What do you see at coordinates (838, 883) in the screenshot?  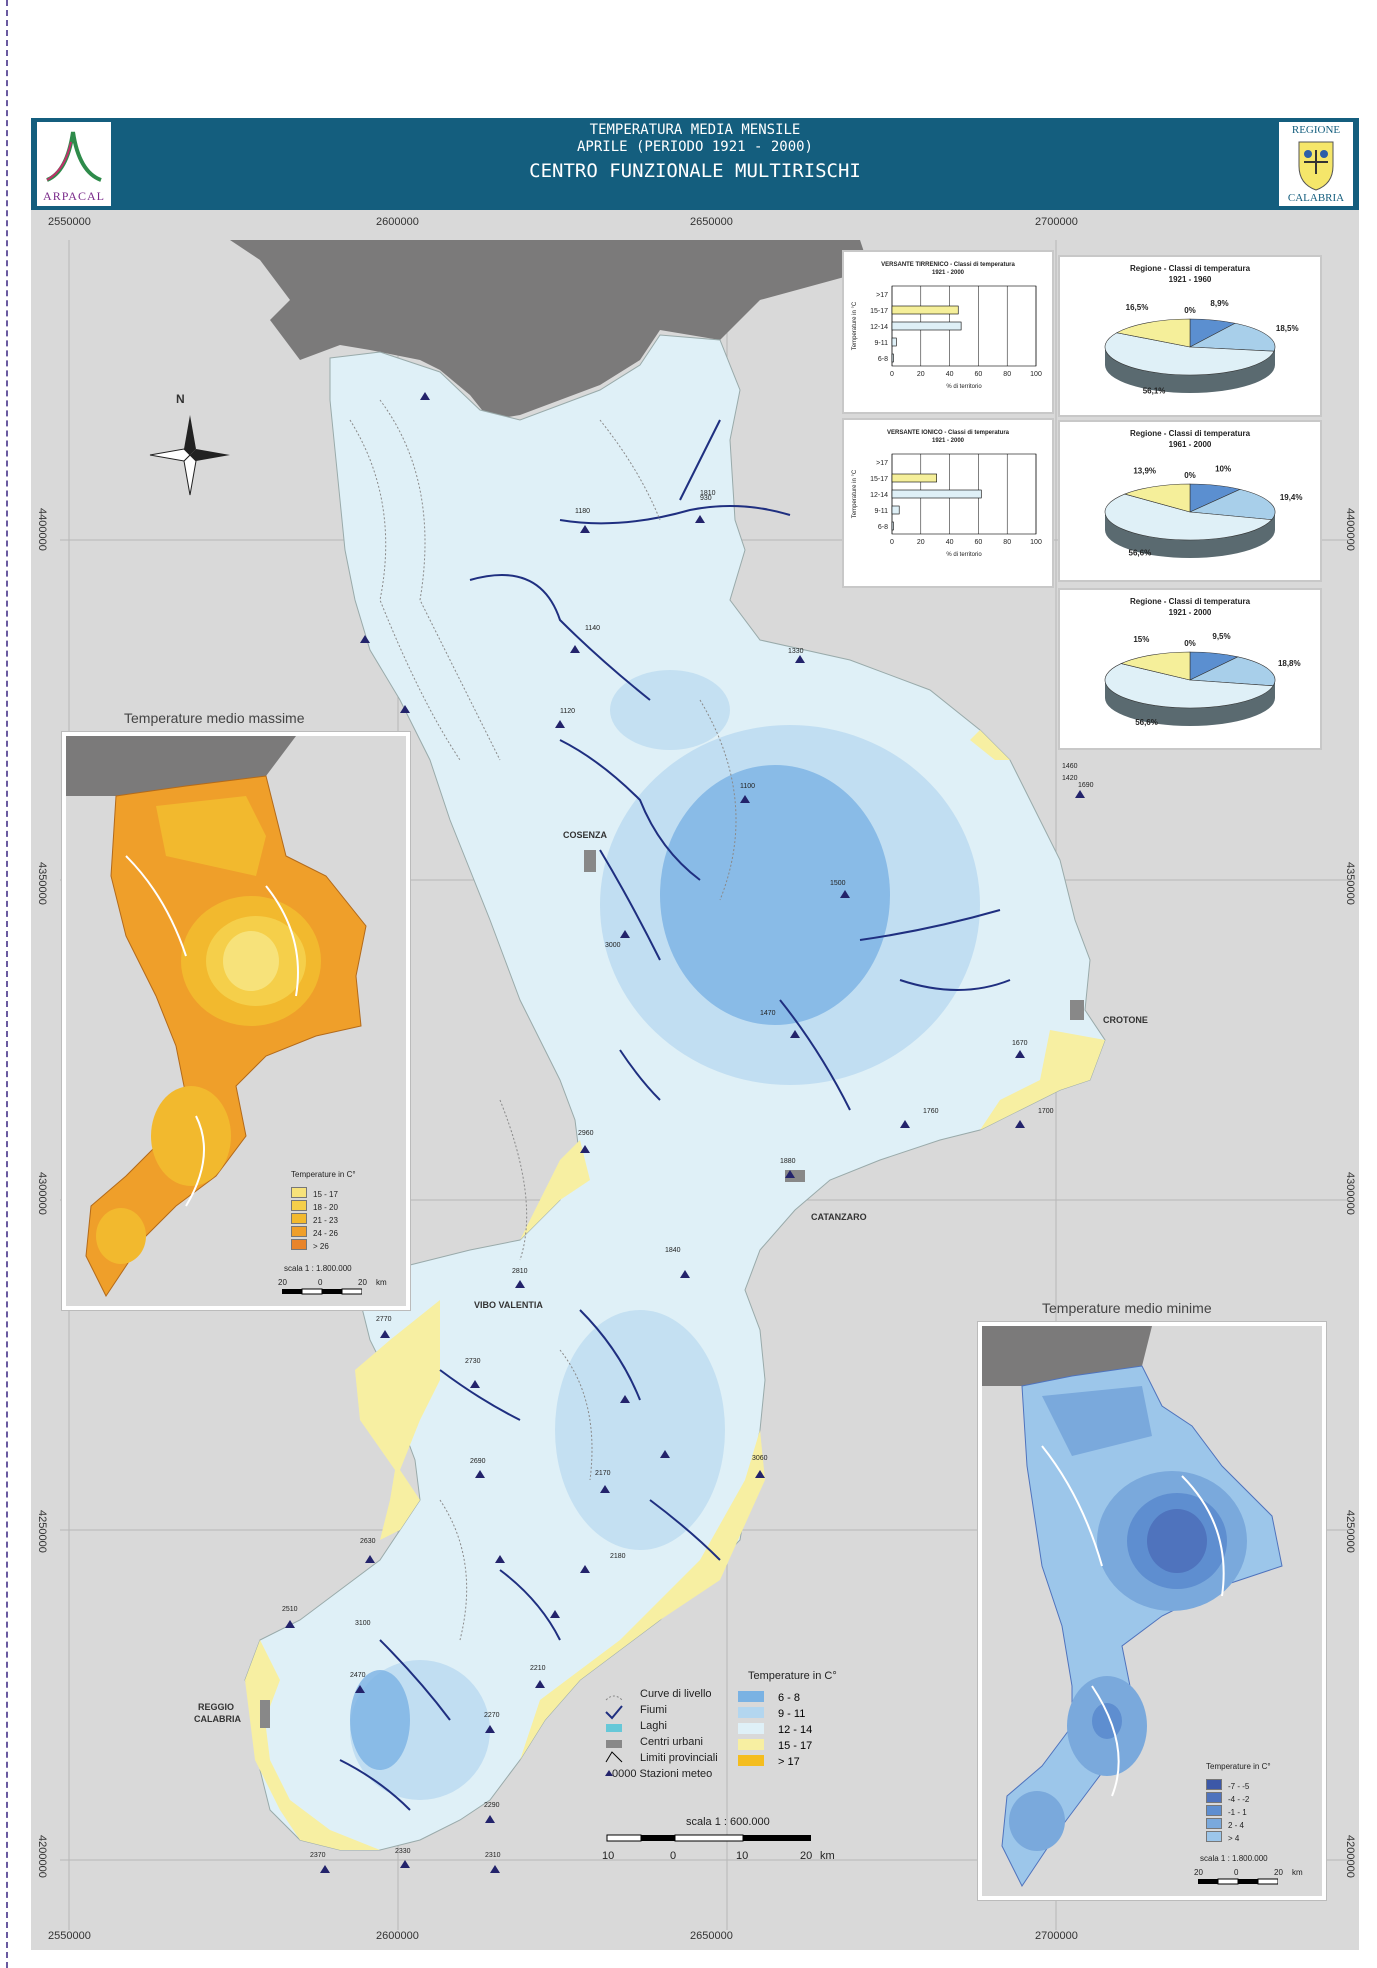 I see `station-label: 1500` at bounding box center [838, 883].